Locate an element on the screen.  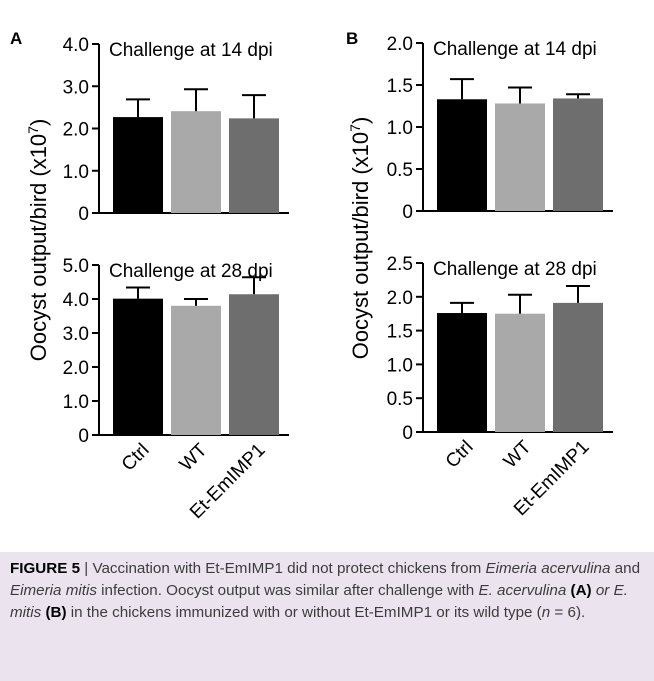
panel-a-28dpi-y-tick-label: 2.0 is located at coordinates (76, 368).